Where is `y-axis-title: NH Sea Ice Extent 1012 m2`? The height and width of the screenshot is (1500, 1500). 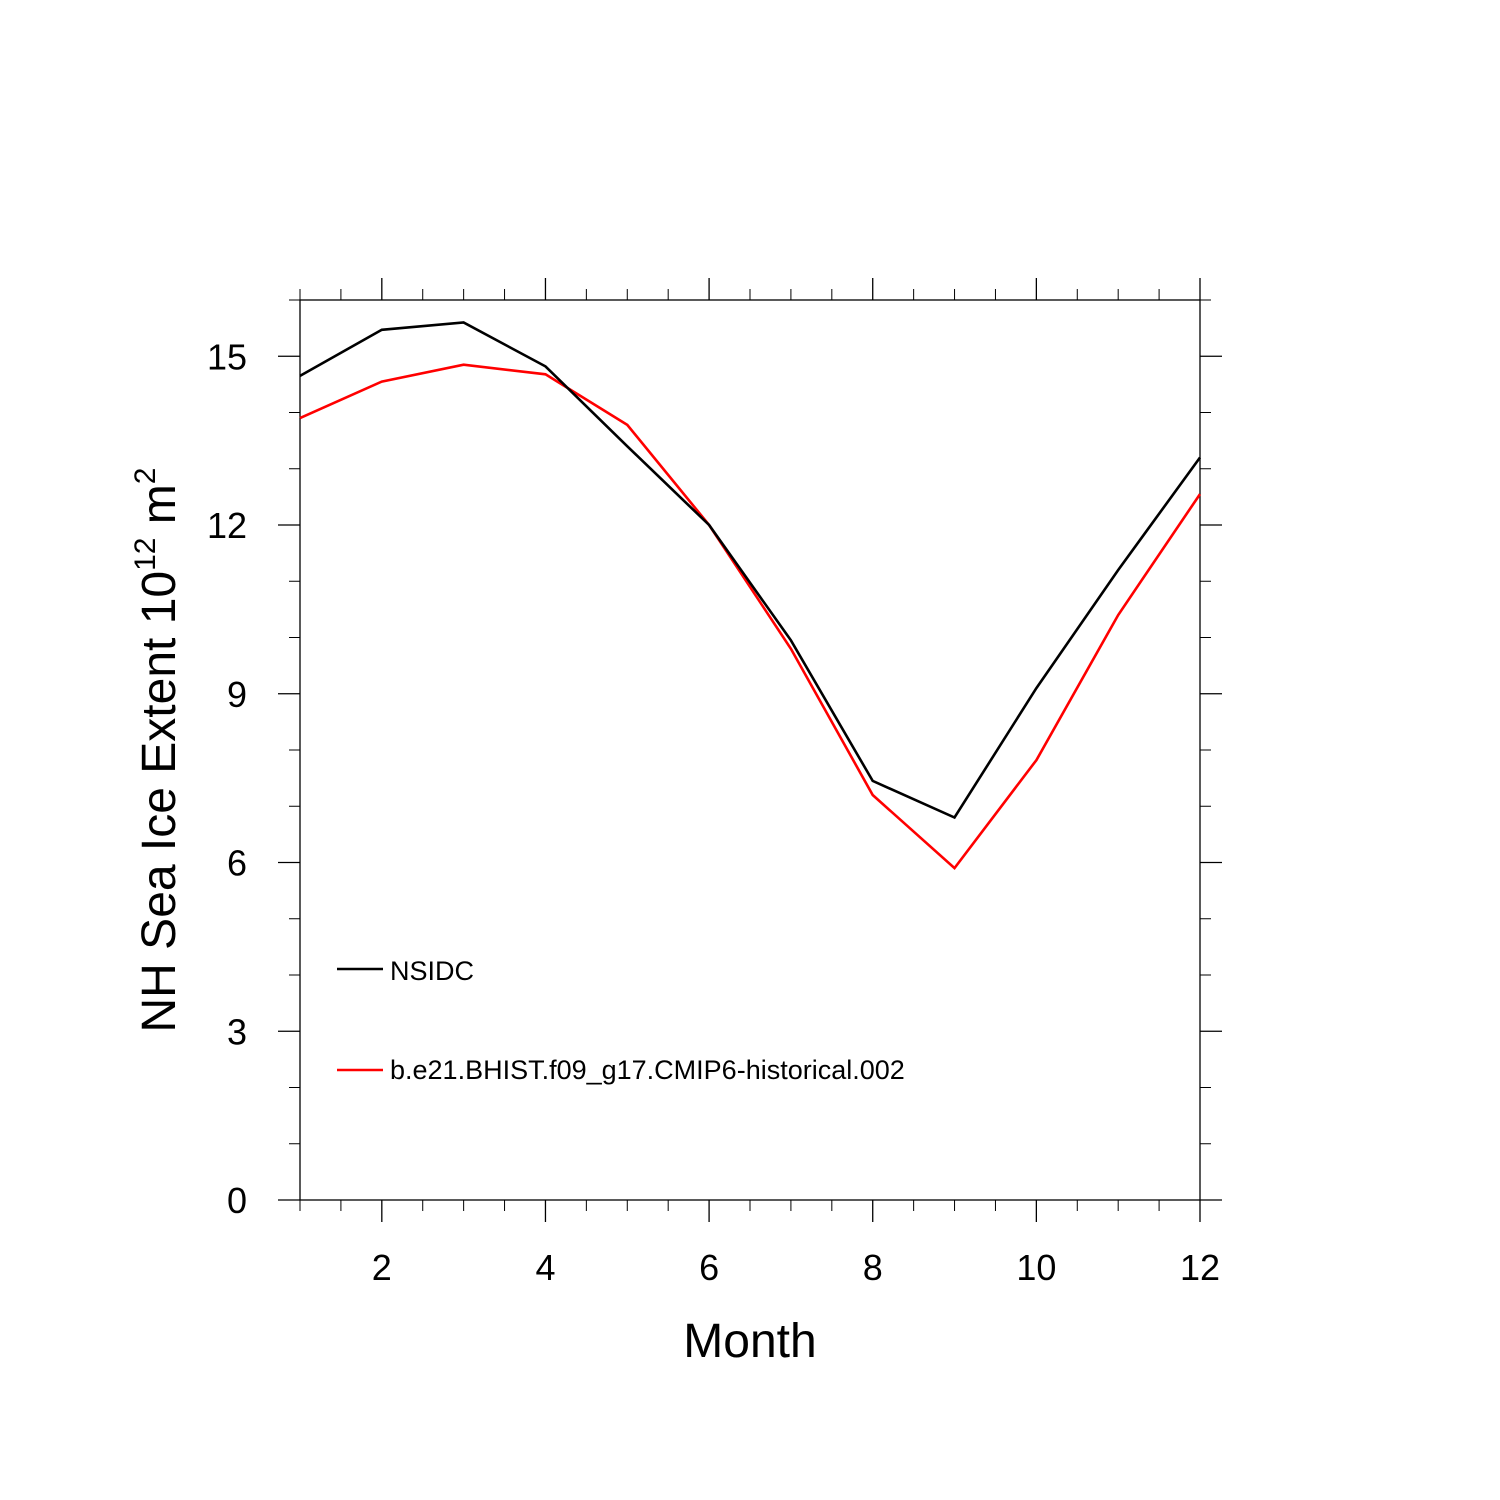 y-axis-title: NH Sea Ice Extent 1012 m2 is located at coordinates (157, 750).